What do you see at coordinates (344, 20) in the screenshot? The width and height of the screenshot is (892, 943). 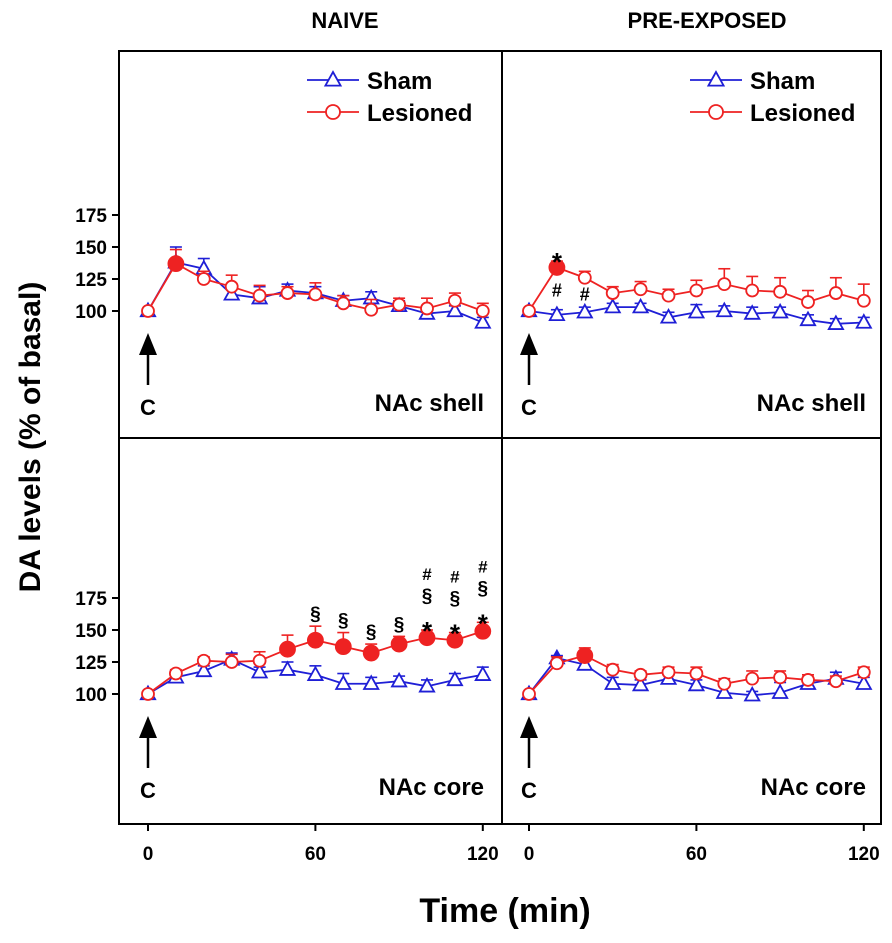 I see `column-title-naive: NAIVE` at bounding box center [344, 20].